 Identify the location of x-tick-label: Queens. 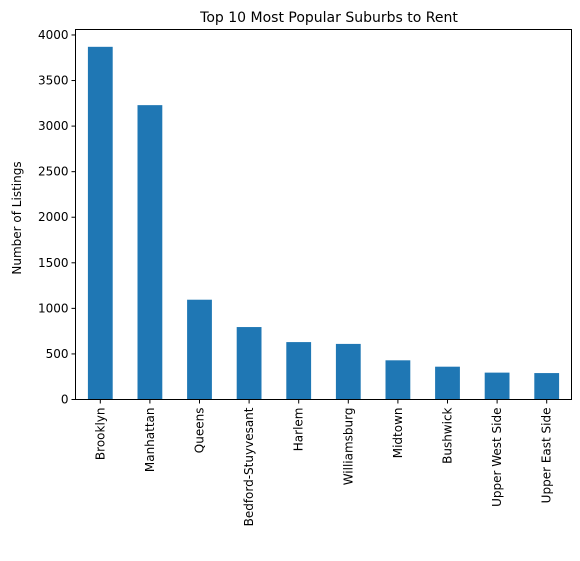
(200, 431).